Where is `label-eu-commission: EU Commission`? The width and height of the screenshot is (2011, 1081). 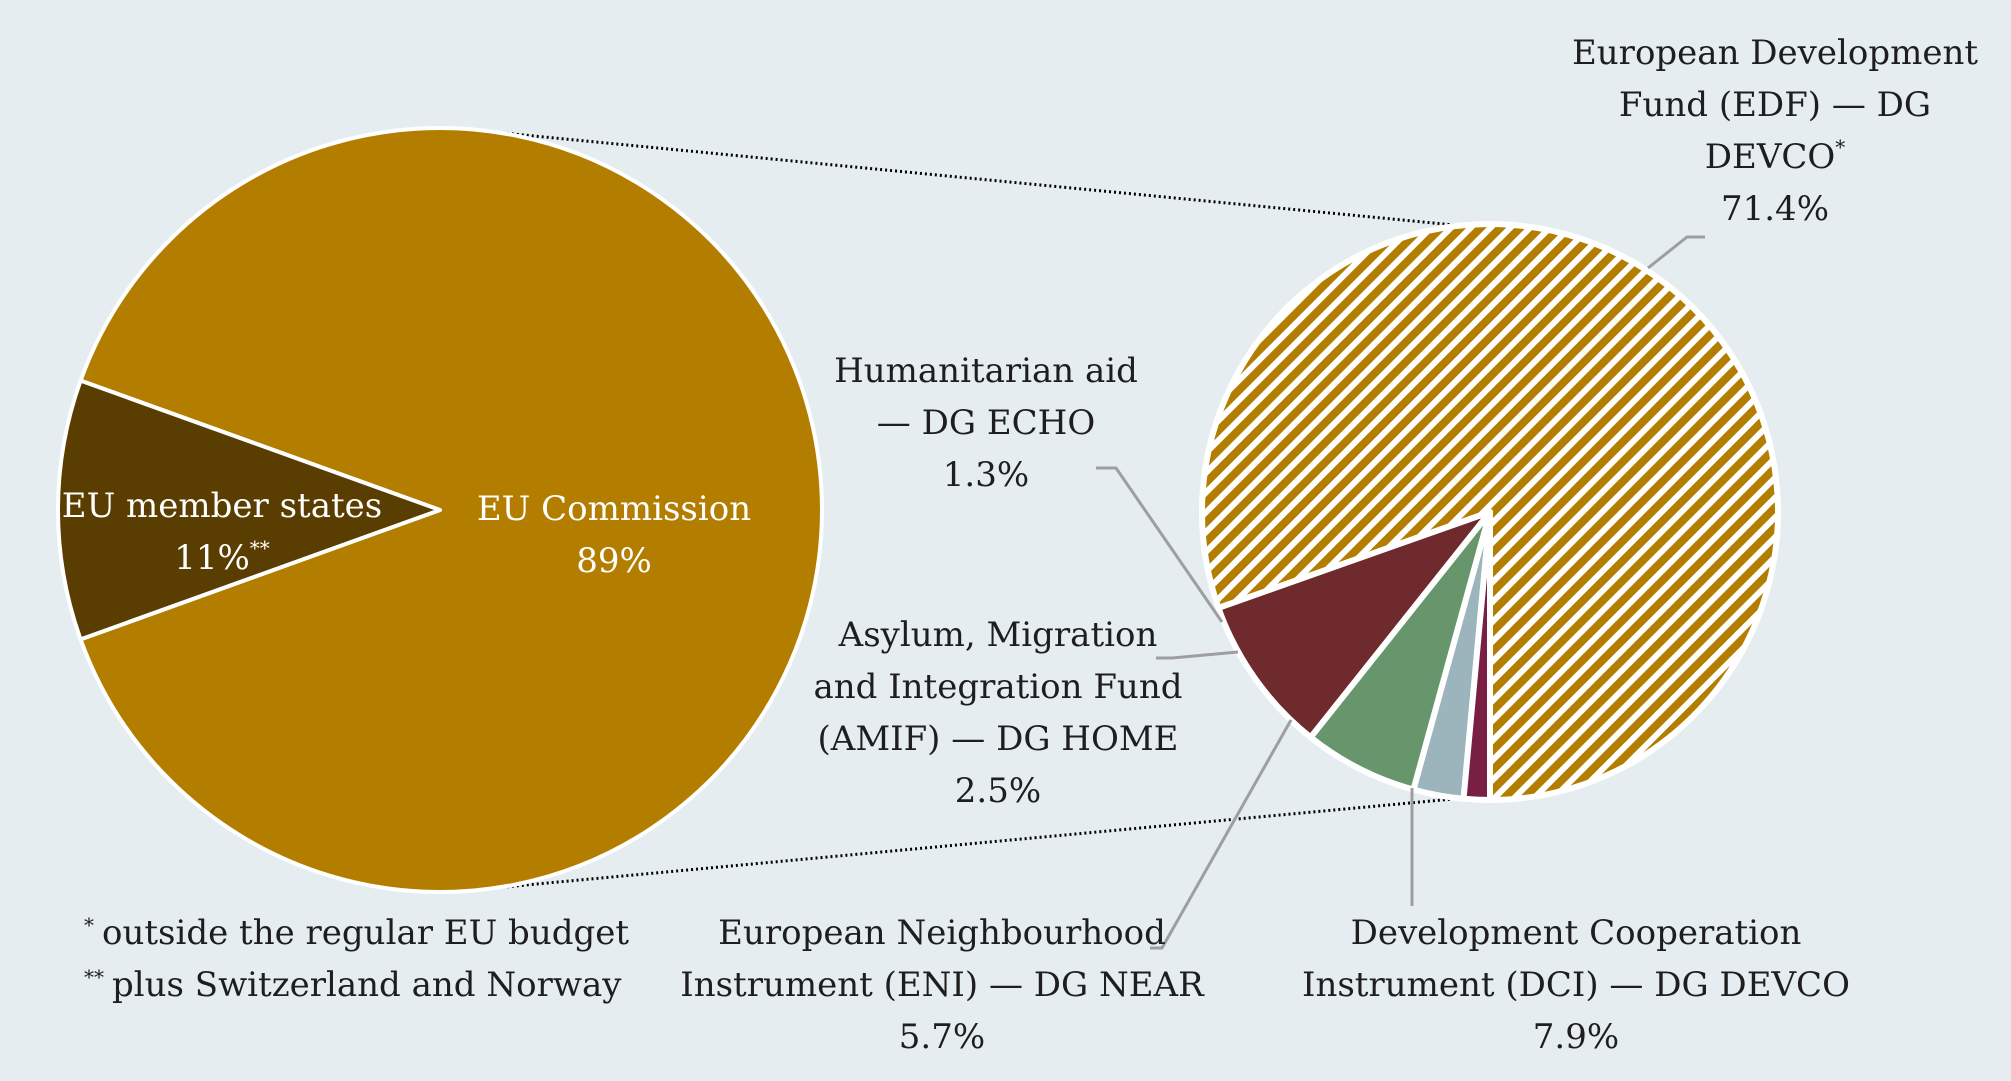
label-eu-commission: EU Commission is located at coordinates (614, 509).